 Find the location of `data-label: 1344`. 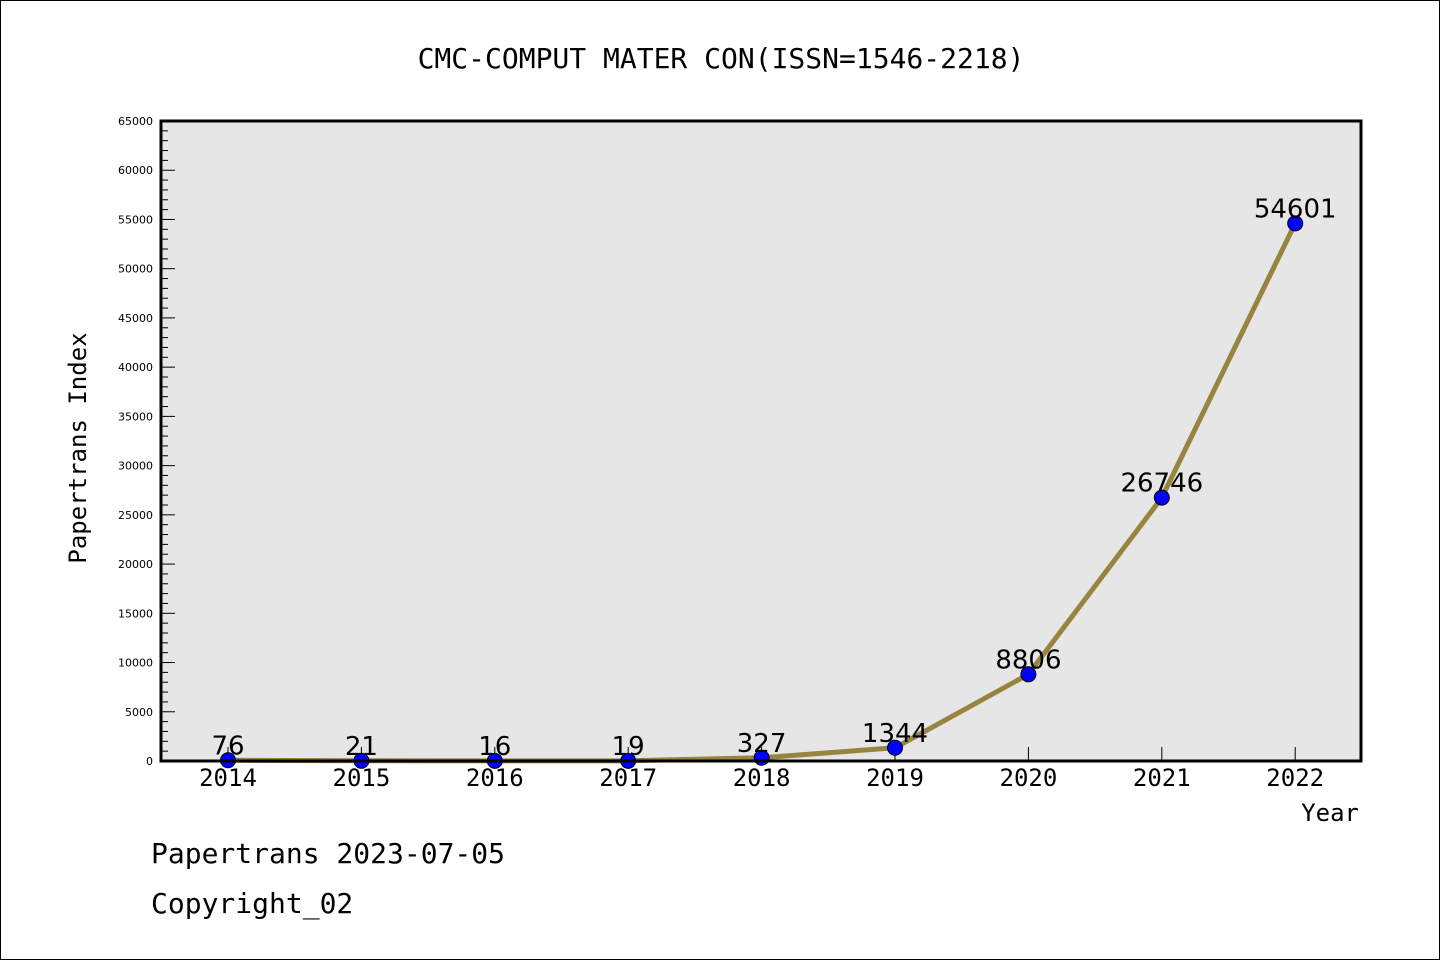

data-label: 1344 is located at coordinates (895, 734).